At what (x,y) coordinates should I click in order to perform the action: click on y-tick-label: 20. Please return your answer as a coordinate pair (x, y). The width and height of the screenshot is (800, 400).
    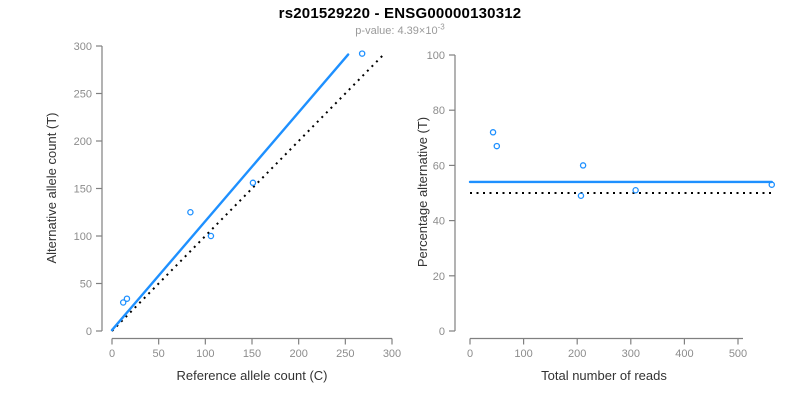
    Looking at the image, I should click on (439, 277).